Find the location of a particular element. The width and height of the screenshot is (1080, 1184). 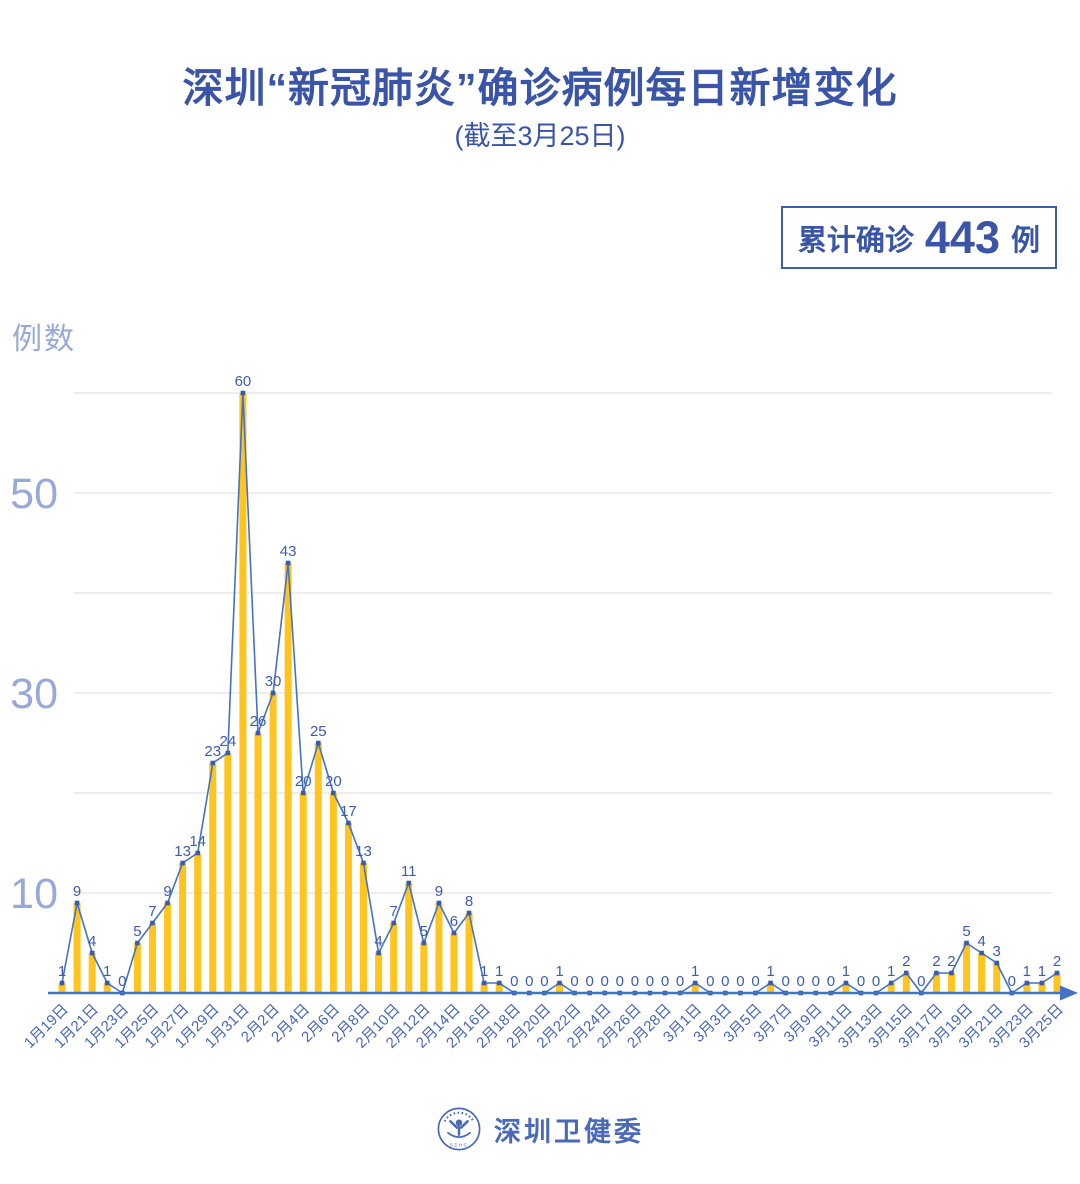

y-axis-title: 例数 is located at coordinates (44, 339).